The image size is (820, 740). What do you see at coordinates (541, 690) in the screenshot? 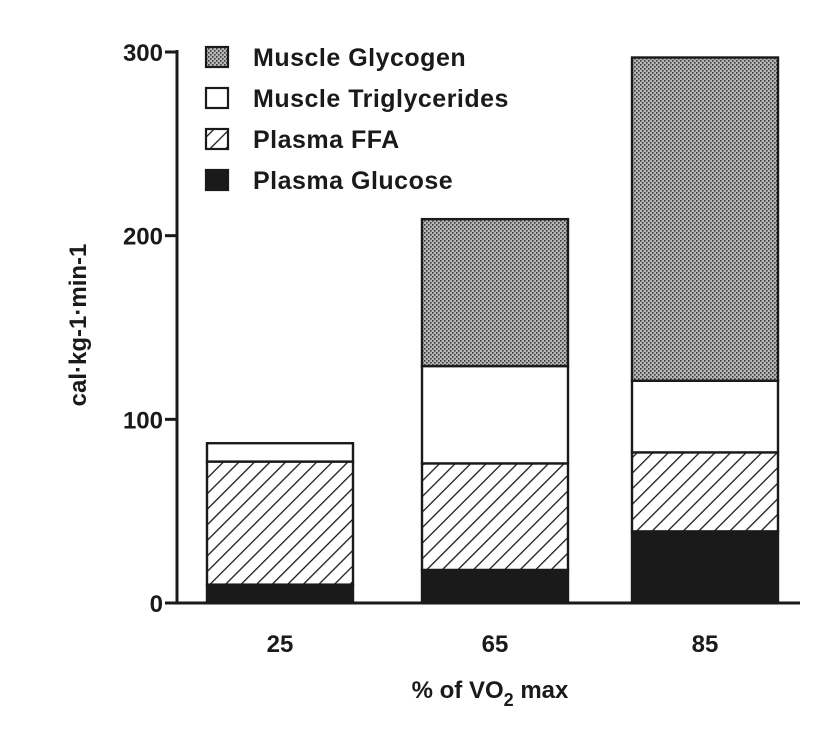
I see `x-axis-title-suffix: max` at bounding box center [541, 690].